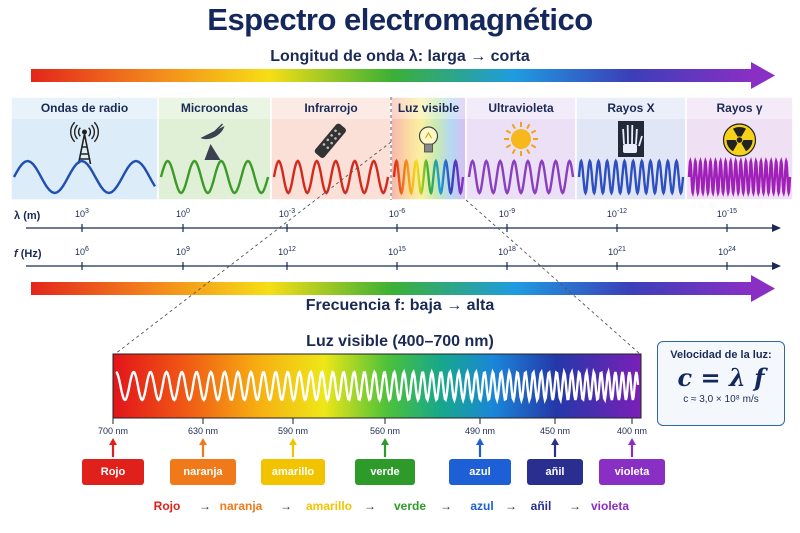 The image size is (800, 533). Describe the element at coordinates (512, 211) in the screenshot. I see `wl-tick-exp-4: -9` at that location.